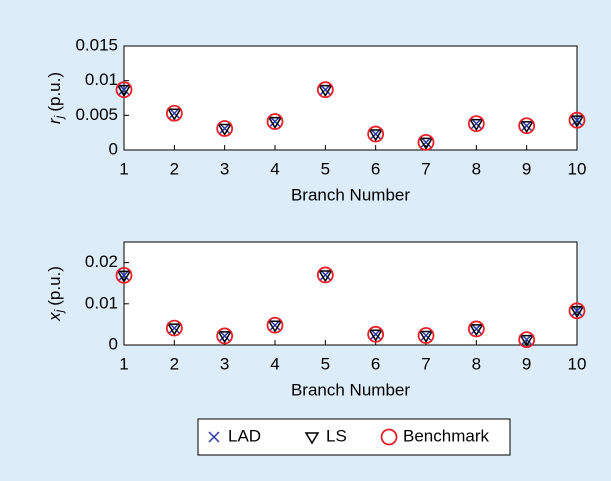 The image size is (611, 481). Describe the element at coordinates (96, 114) in the screenshot. I see `y-tick-label: 0.005` at that location.